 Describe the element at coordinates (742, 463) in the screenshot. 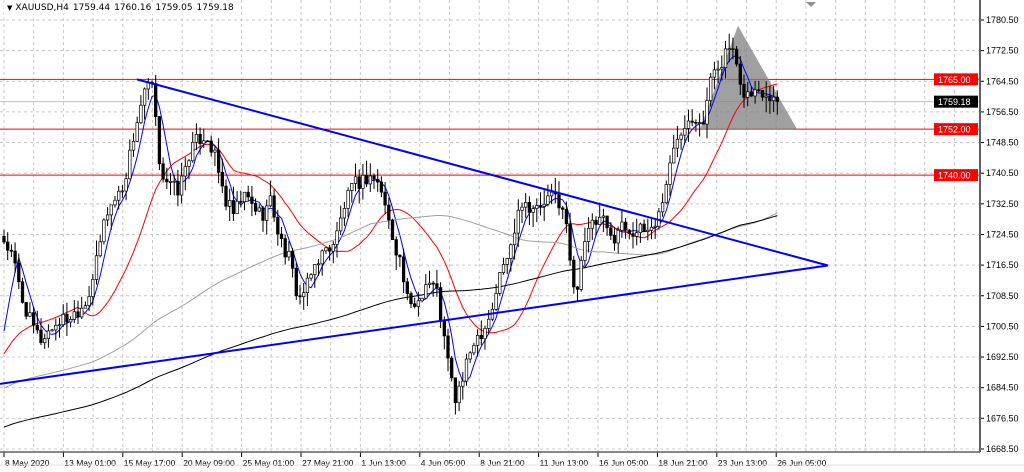

I see `x-tick-label: 23 Jun 13:00` at that location.